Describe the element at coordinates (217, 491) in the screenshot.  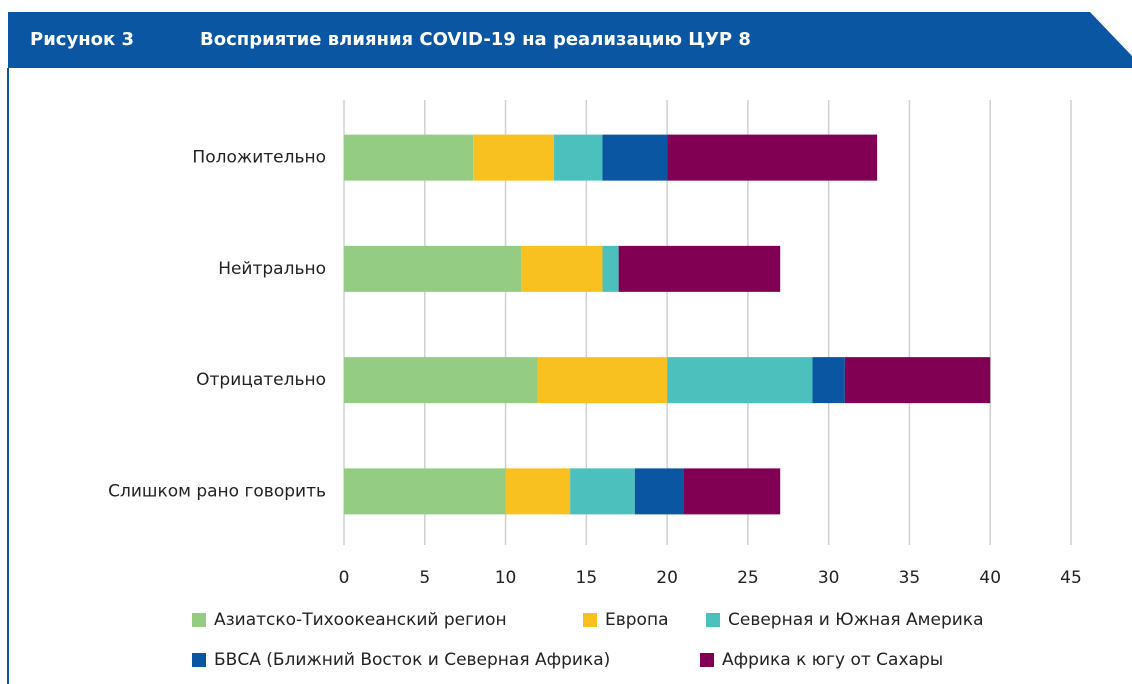
I see `y-tick-label: Слишком рано говорить` at that location.